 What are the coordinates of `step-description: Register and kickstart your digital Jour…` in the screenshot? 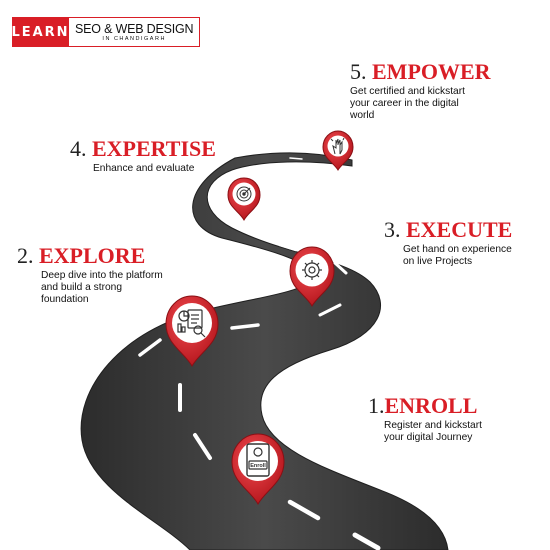 It's located at (455, 432).